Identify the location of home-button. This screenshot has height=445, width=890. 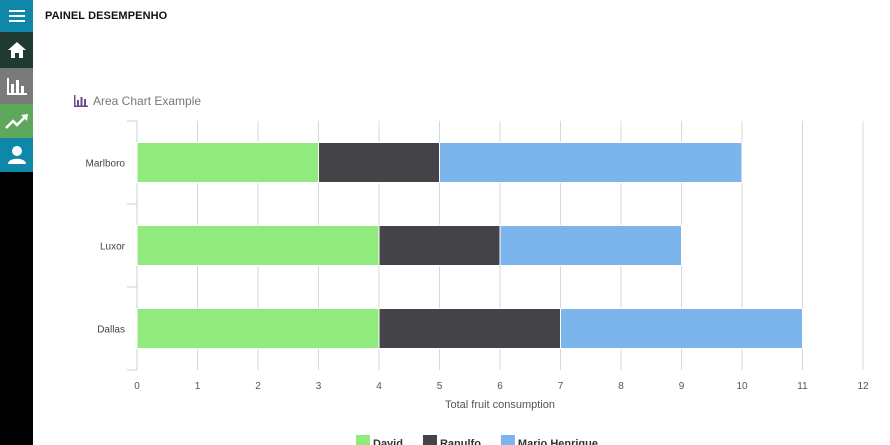
(16, 50).